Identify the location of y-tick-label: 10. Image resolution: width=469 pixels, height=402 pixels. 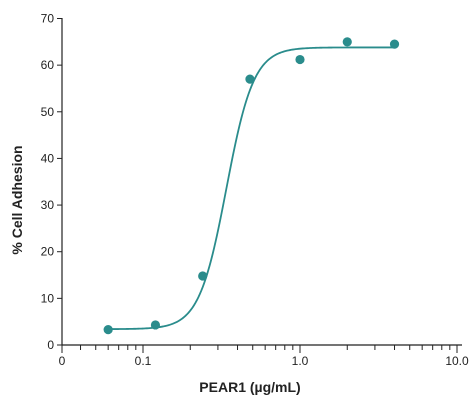
(48, 298).